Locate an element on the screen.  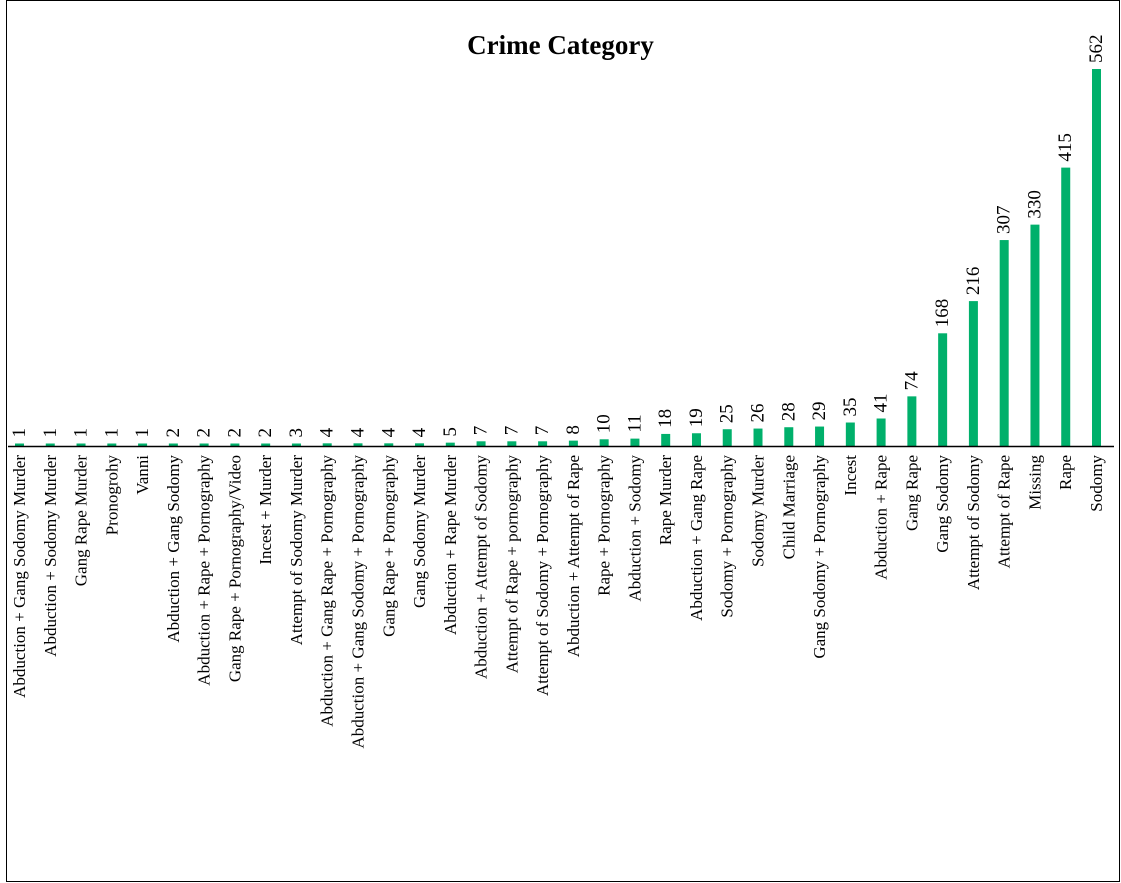
category-label: Sodomy Murder is located at coordinates (758, 511).